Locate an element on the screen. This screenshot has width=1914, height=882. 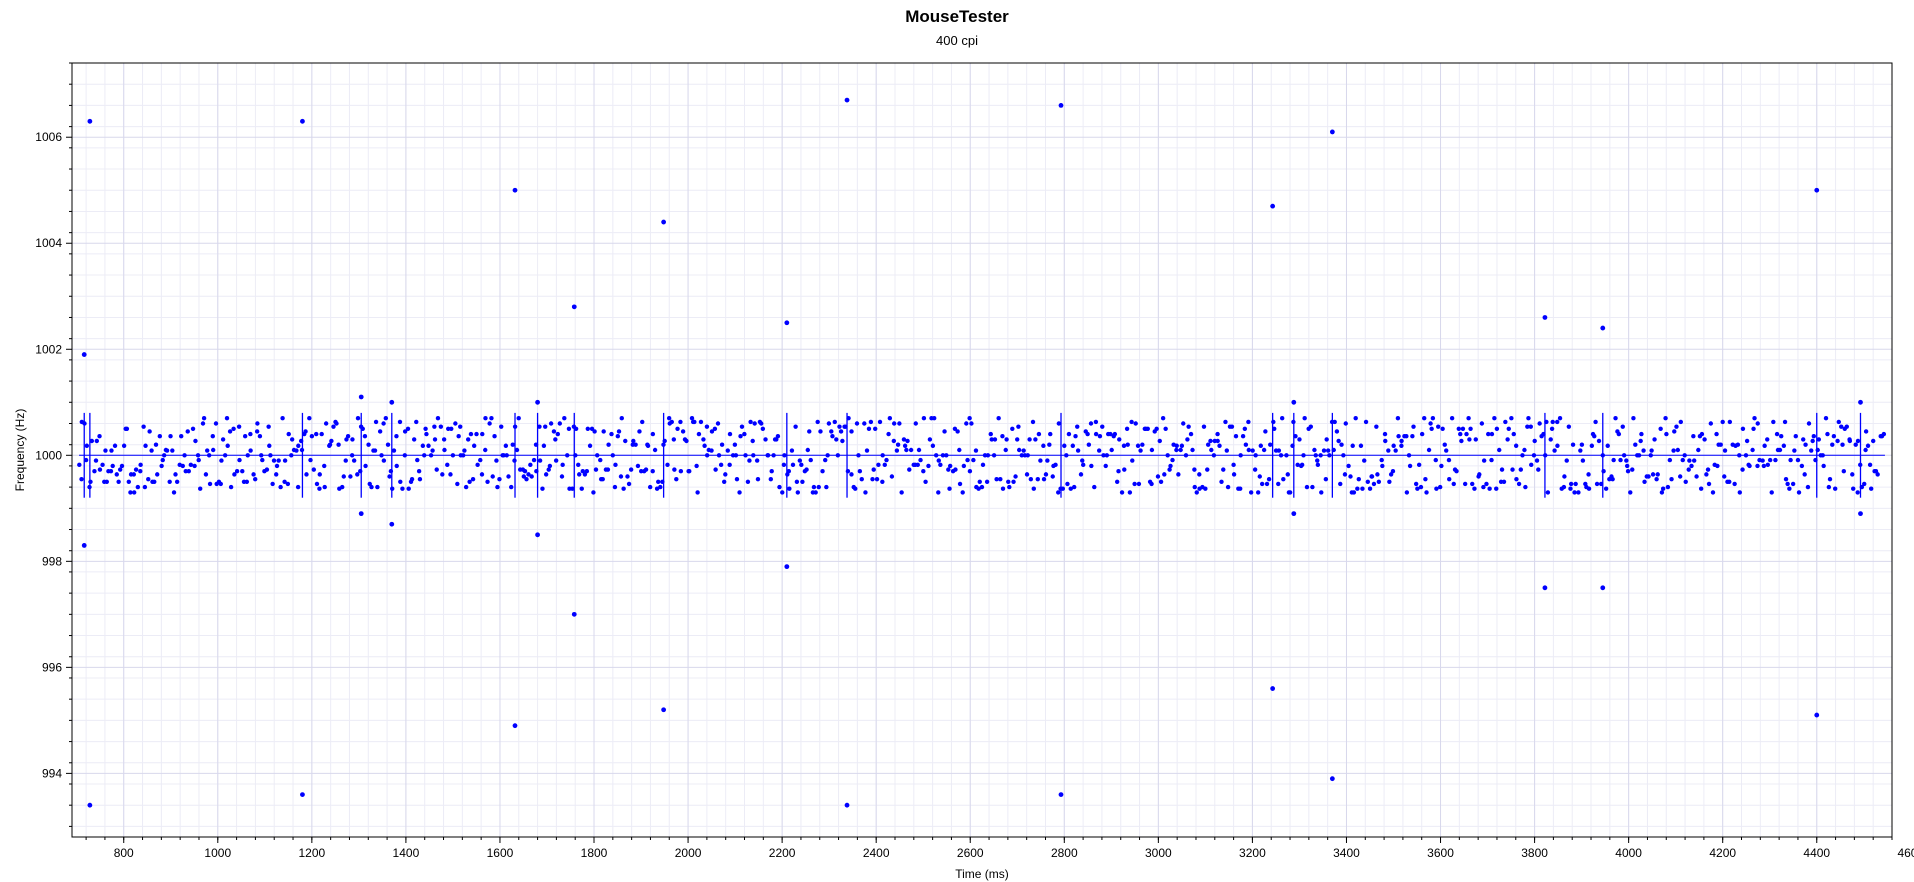
x-tick-label: 4400 is located at coordinates (1816, 853).